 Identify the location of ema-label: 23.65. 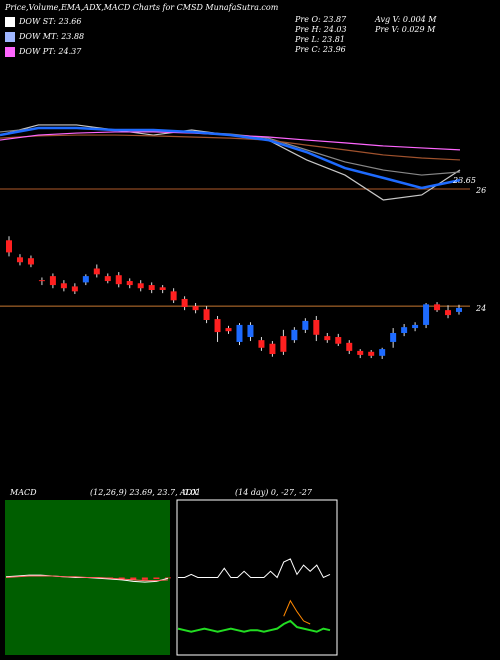
(464, 180).